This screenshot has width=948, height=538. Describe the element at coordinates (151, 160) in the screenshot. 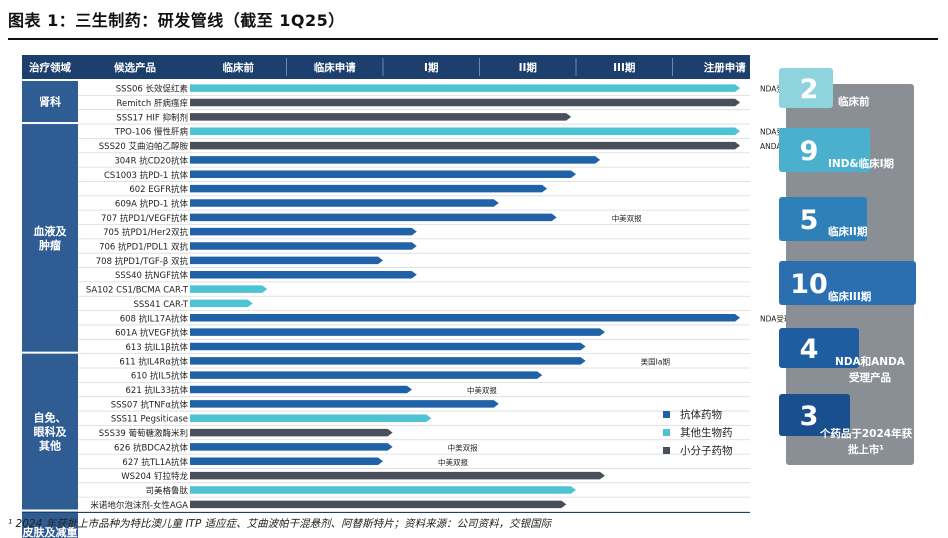

I see `product-name: 304R 抗CD20抗体` at that location.